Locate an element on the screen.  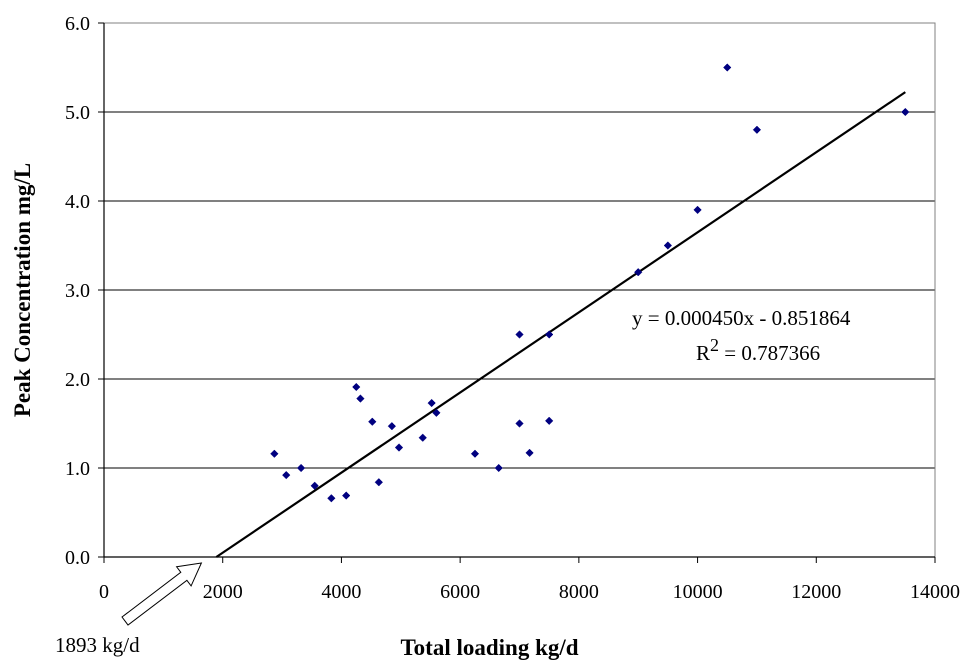
y-tick-label: 0.0 is located at coordinates (77, 558).